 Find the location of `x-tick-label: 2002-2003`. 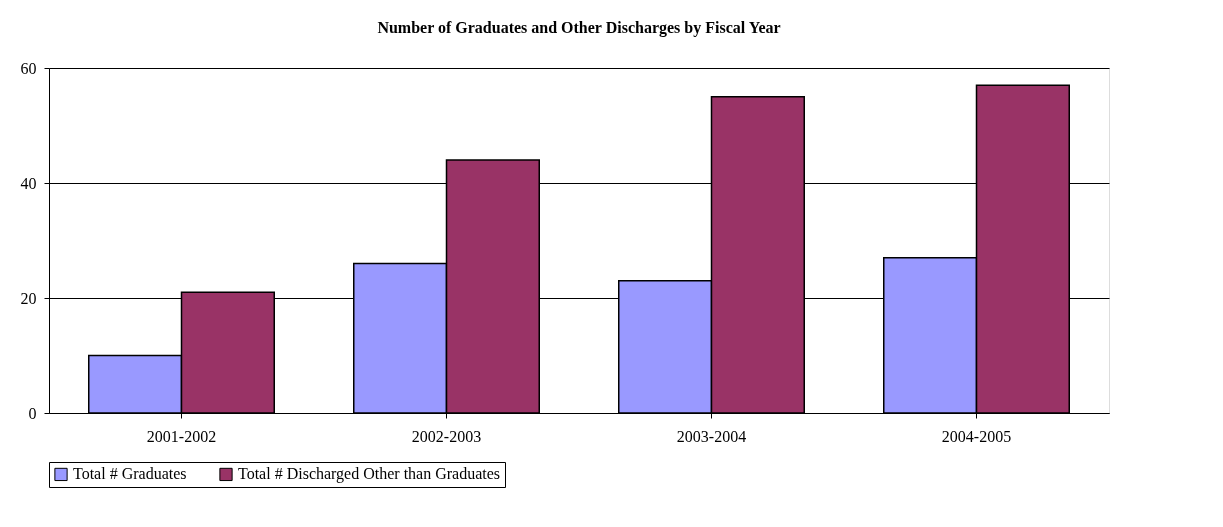

x-tick-label: 2002-2003 is located at coordinates (446, 436).